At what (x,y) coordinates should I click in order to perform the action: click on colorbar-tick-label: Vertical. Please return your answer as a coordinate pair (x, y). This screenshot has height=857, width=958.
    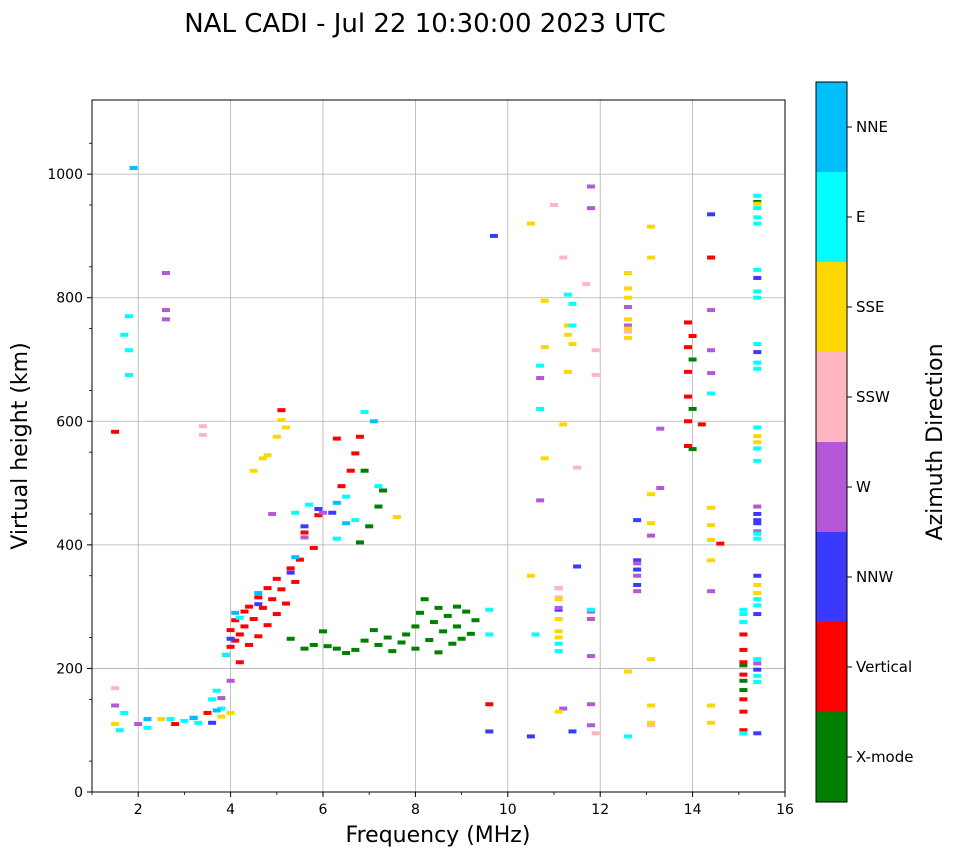
    Looking at the image, I should click on (884, 667).